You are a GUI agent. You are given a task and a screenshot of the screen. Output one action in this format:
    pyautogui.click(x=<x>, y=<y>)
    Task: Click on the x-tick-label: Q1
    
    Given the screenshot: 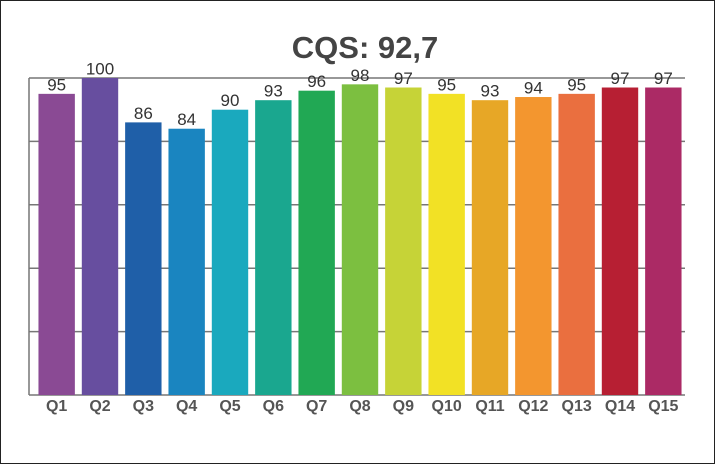 What is the action you would take?
    pyautogui.click(x=56, y=406)
    